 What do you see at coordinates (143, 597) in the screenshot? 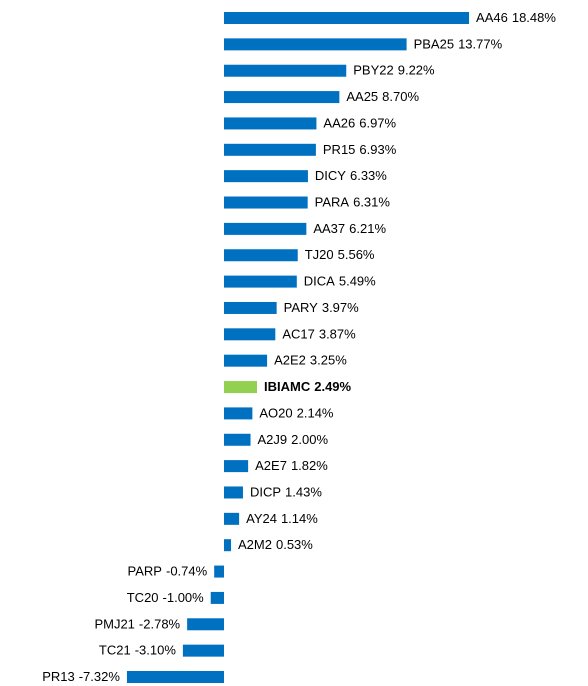
I see `category-label: TC20` at bounding box center [143, 597].